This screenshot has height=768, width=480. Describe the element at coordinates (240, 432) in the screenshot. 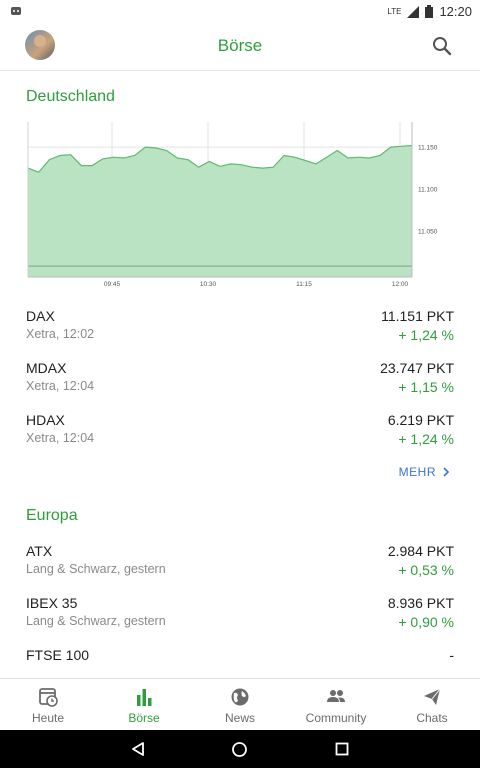

I see `germany-quote-row: HDAX Xetra, 12:04 6.219 PKT + 1,24 %` at that location.